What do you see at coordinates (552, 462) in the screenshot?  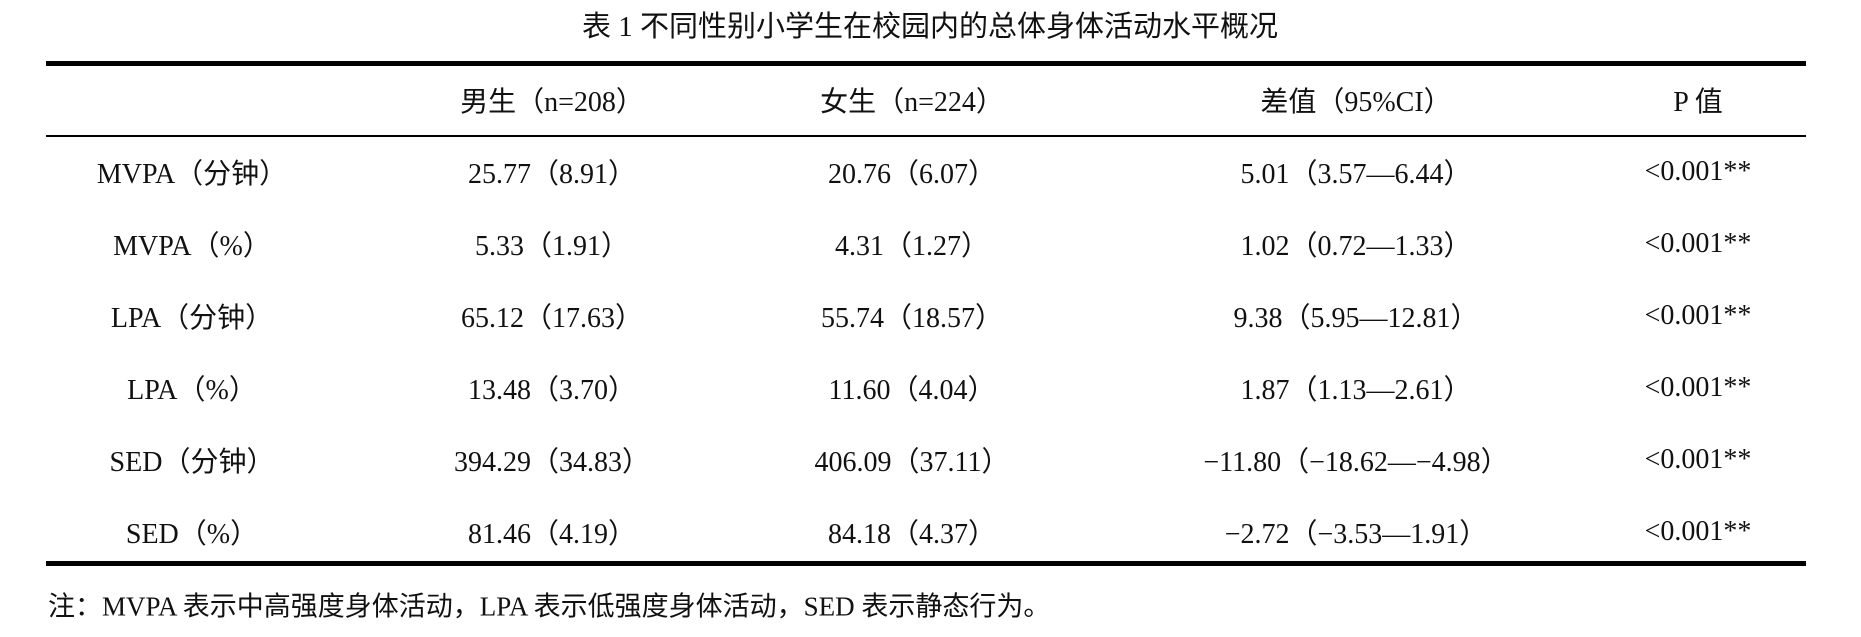 I see `cell: 394.29（34.83）` at bounding box center [552, 462].